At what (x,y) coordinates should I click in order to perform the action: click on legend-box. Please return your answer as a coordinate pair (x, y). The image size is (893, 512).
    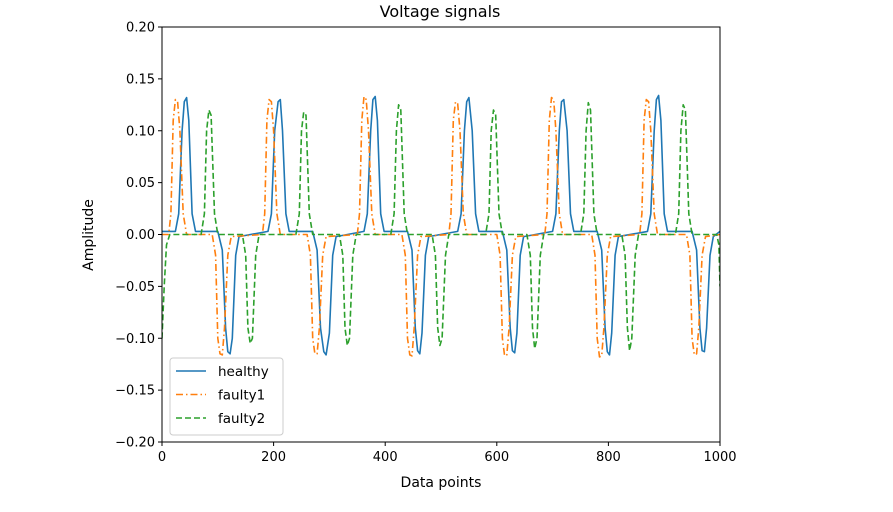
    Looking at the image, I should click on (226, 396).